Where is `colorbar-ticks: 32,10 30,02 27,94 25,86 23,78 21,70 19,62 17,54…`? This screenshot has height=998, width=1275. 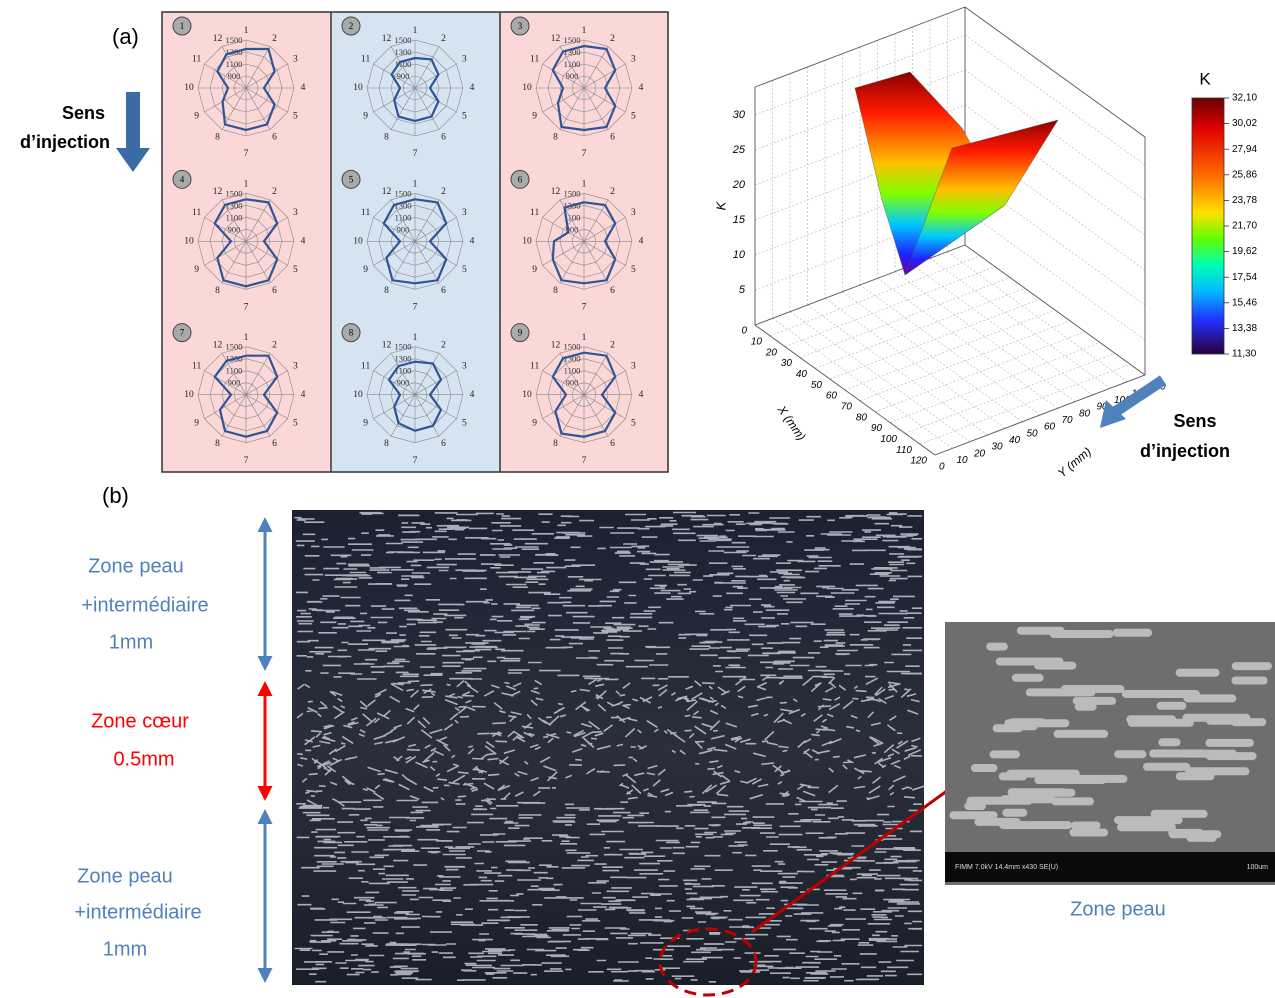
colorbar-ticks: 32,10 30,02 27,94 25,86 23,78 21,70 19,62 17,54… is located at coordinates (1240, 226).